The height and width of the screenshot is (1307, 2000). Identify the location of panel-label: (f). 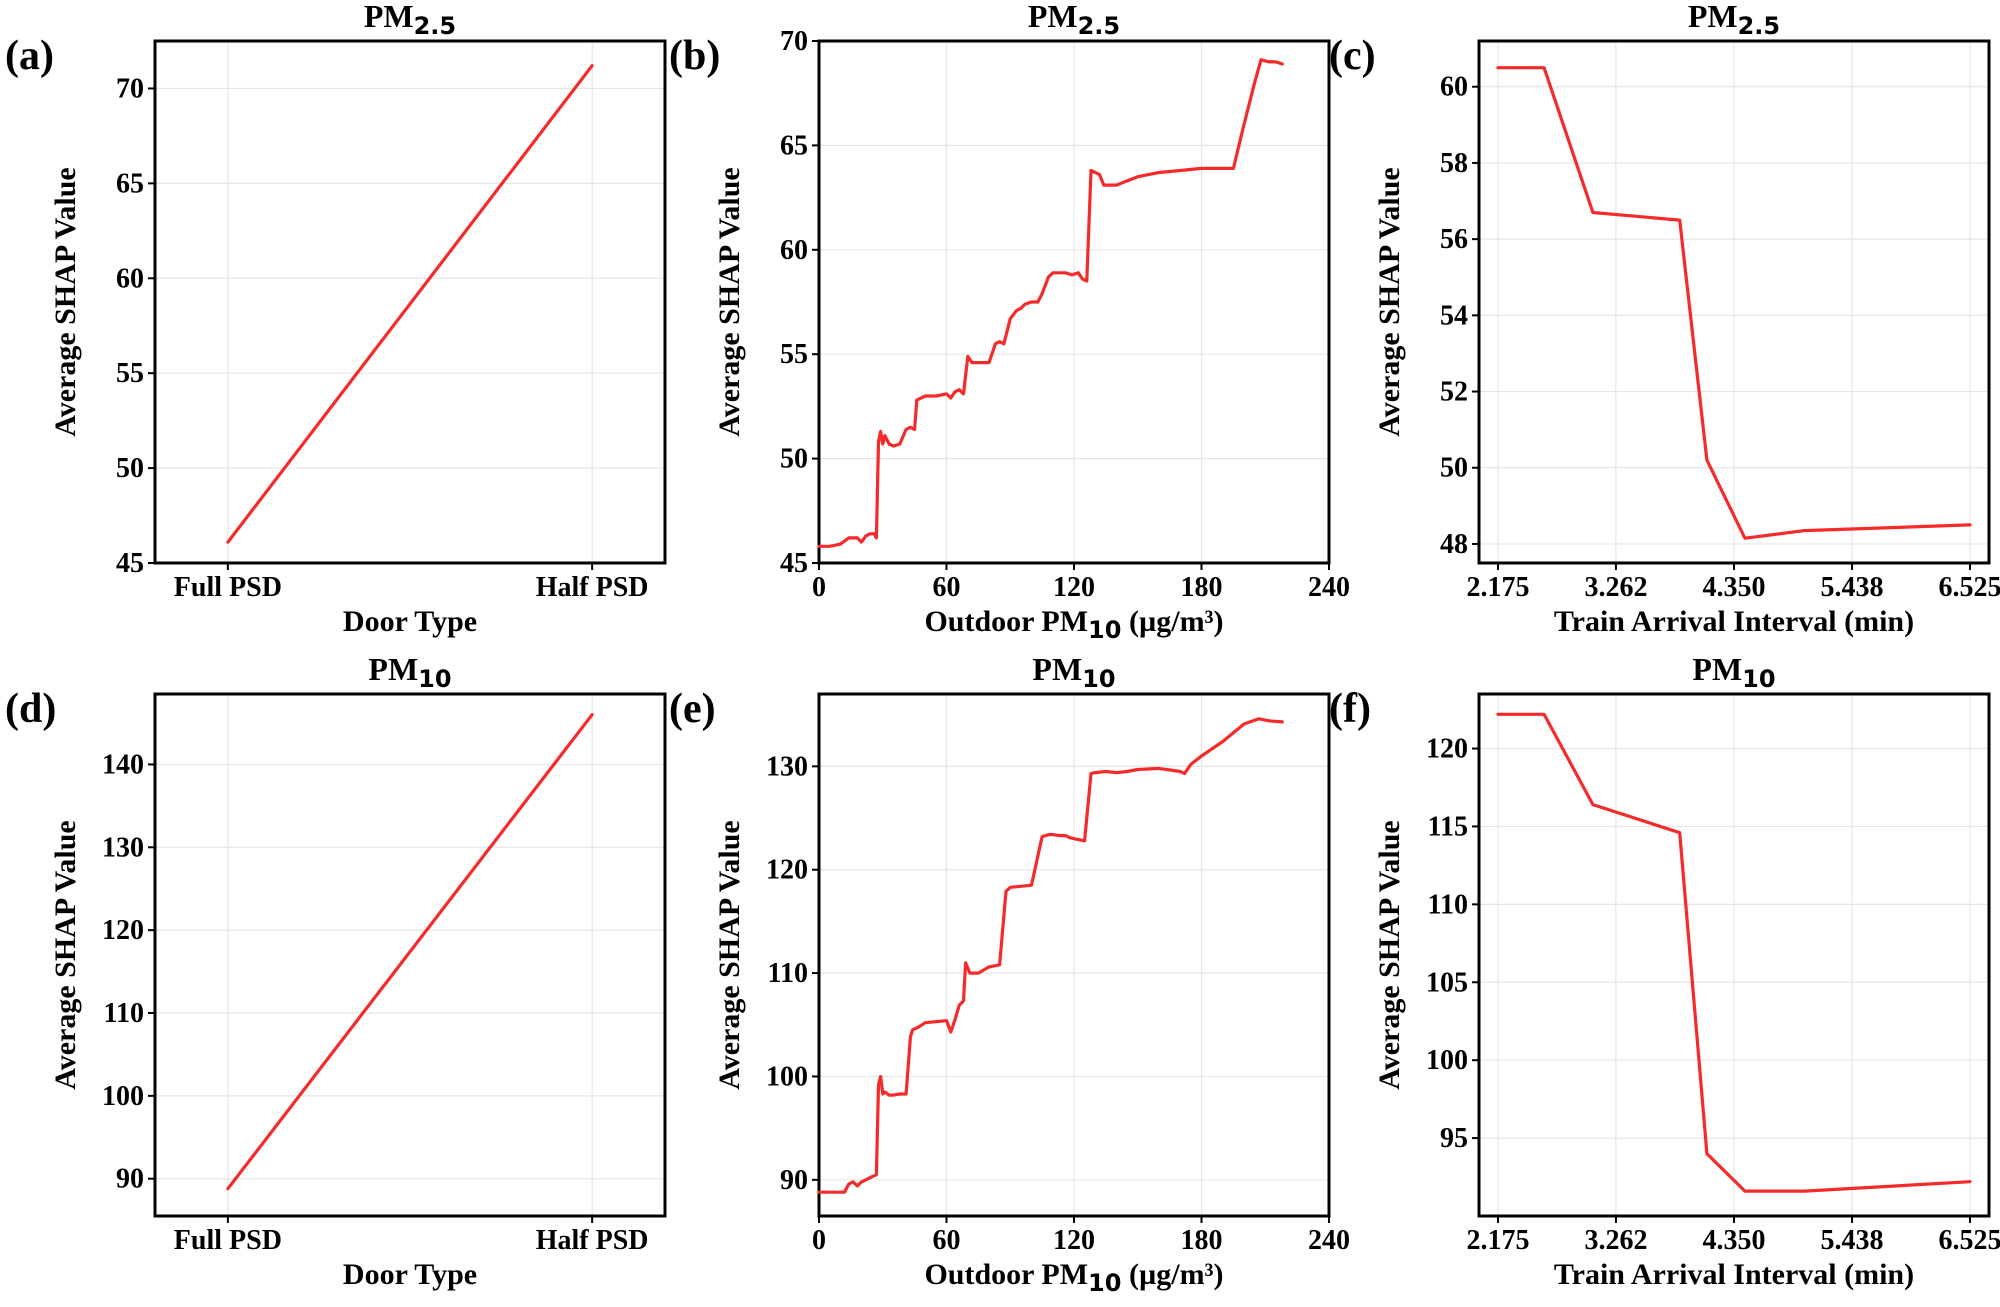
(1350, 709).